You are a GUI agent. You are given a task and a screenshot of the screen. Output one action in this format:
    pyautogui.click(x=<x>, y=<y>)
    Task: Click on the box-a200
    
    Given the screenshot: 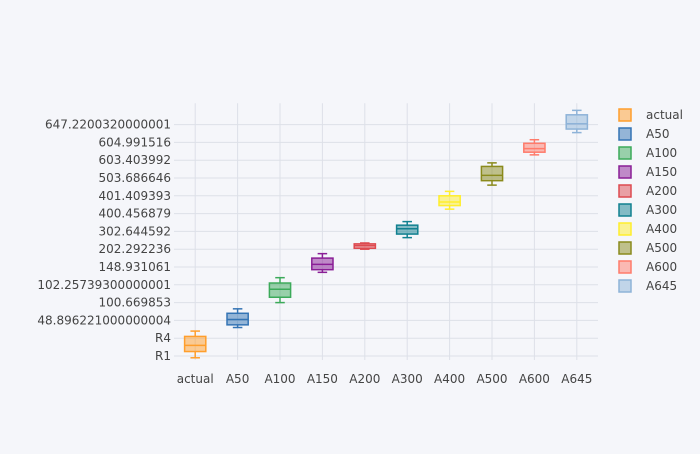 What is the action you would take?
    pyautogui.click(x=365, y=246)
    